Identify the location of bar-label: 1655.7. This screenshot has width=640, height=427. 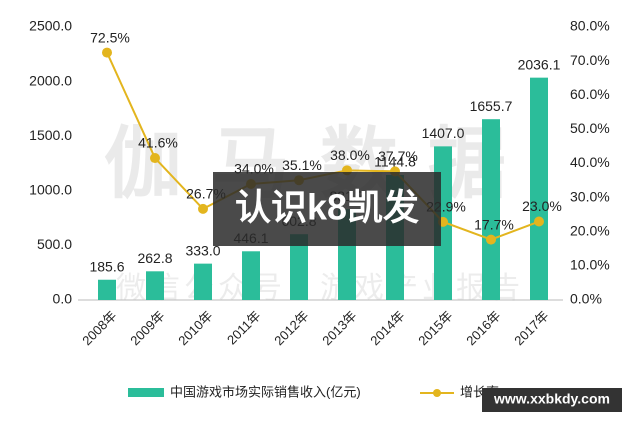
(491, 106).